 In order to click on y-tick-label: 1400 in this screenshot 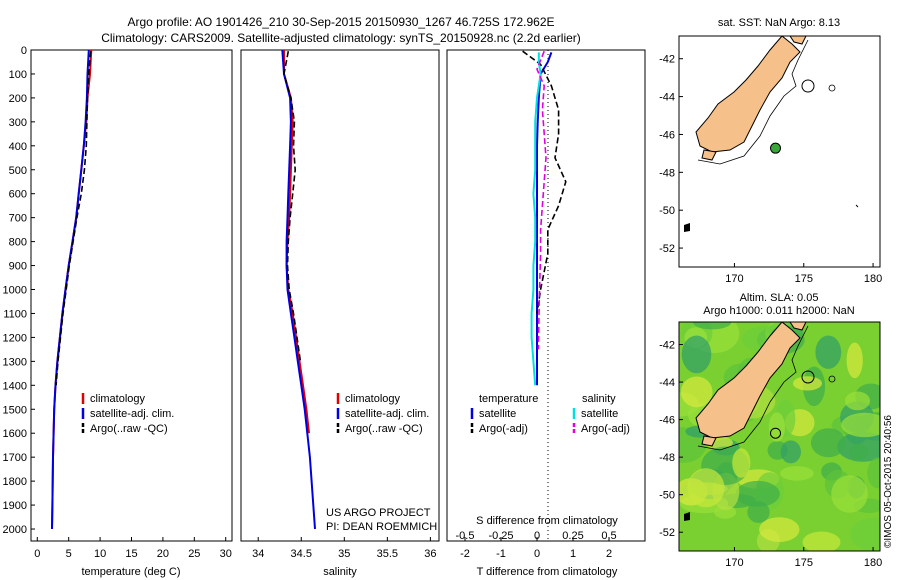, I will do `click(15, 386)`.